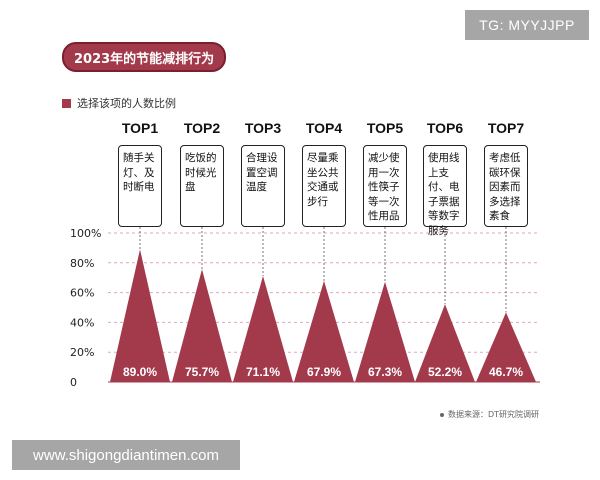  Describe the element at coordinates (140, 128) in the screenshot. I see `rank-label: TOP1` at that location.